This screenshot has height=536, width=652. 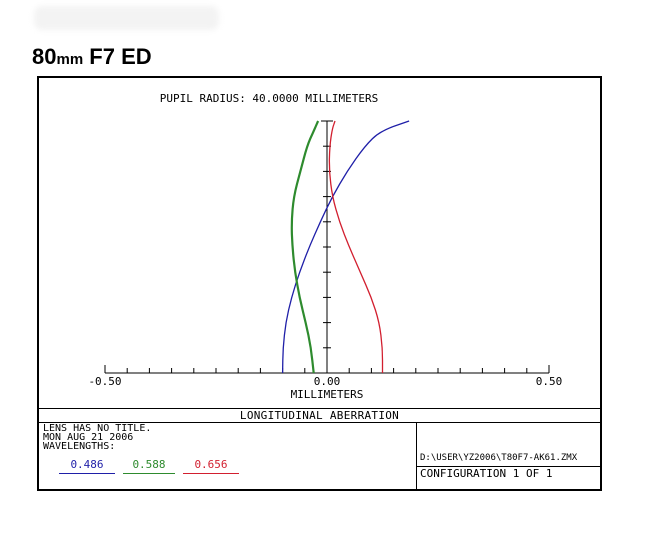 I want to click on configuration-label: CONFIGURATION 1 OF 1, so click(x=508, y=473).